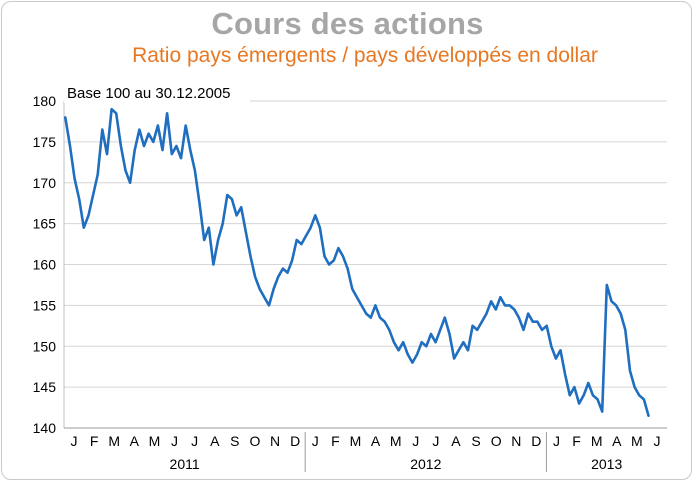  I want to click on y-tick-label: 145, so click(45, 387).